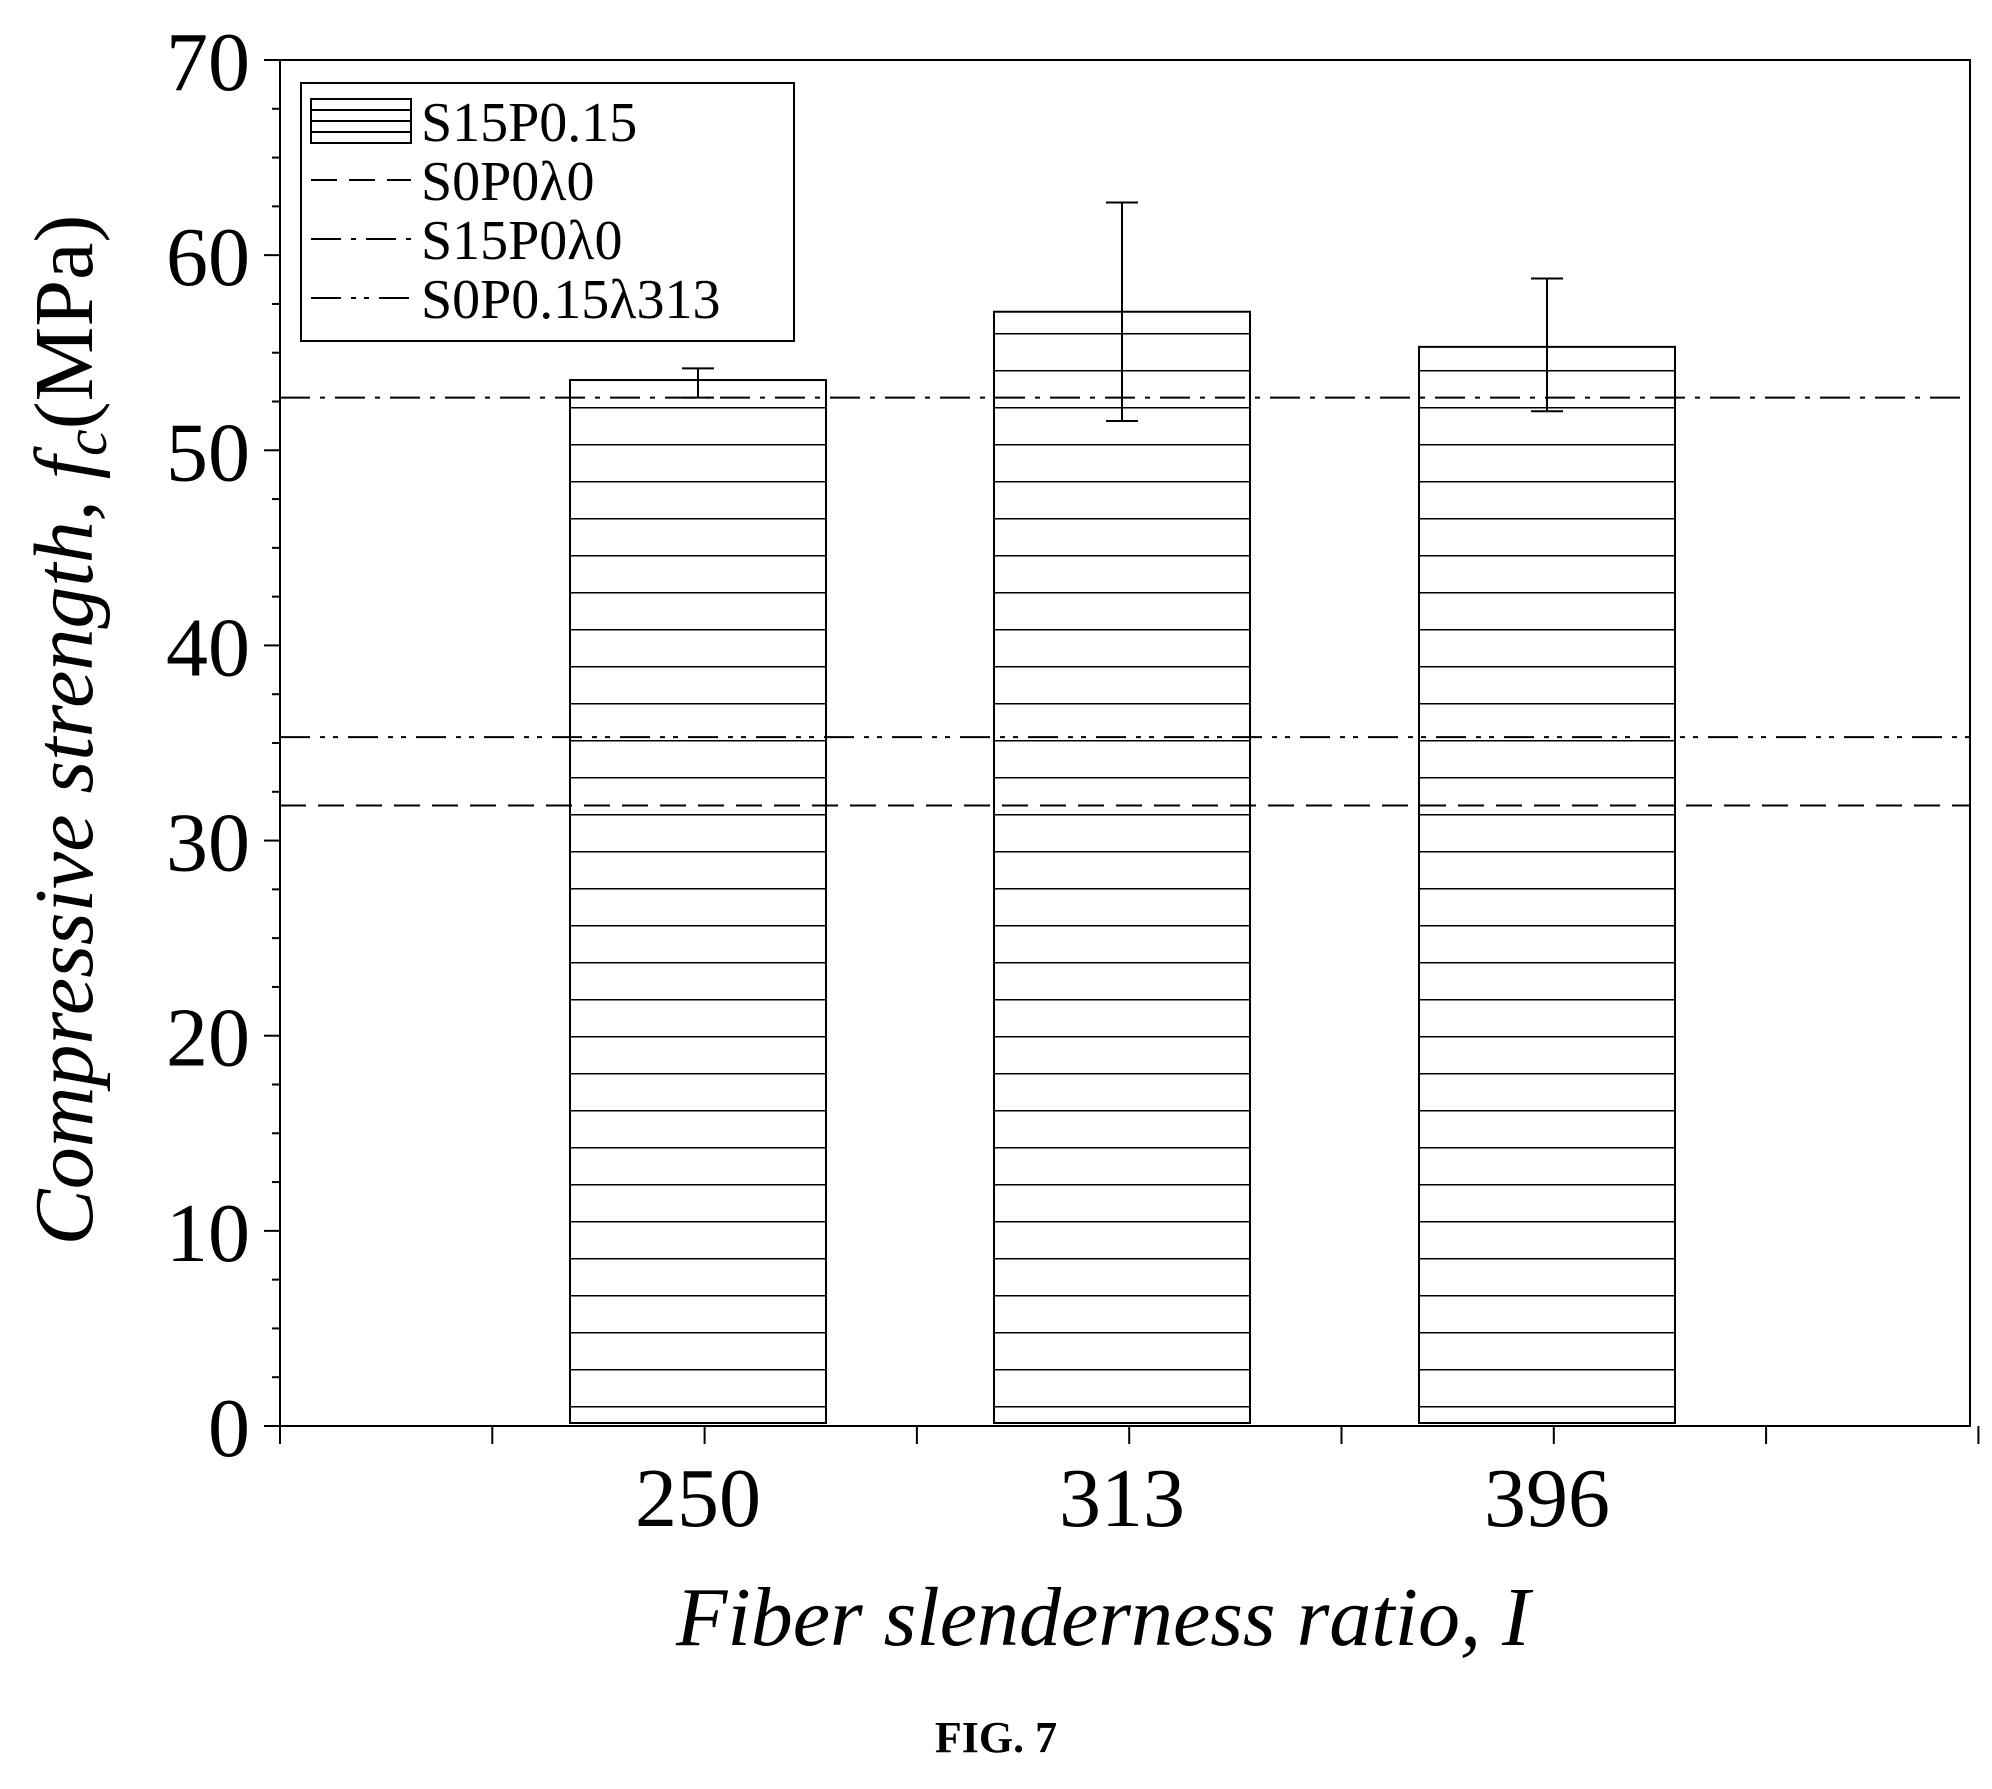 The image size is (1992, 1789). I want to click on y-tick-label: 20, so click(208, 1038).